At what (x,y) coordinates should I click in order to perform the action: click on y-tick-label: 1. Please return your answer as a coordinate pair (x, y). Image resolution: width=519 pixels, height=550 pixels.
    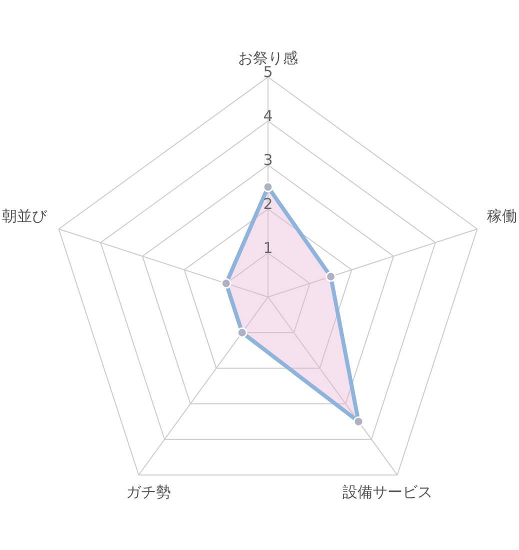
    Looking at the image, I should click on (268, 248).